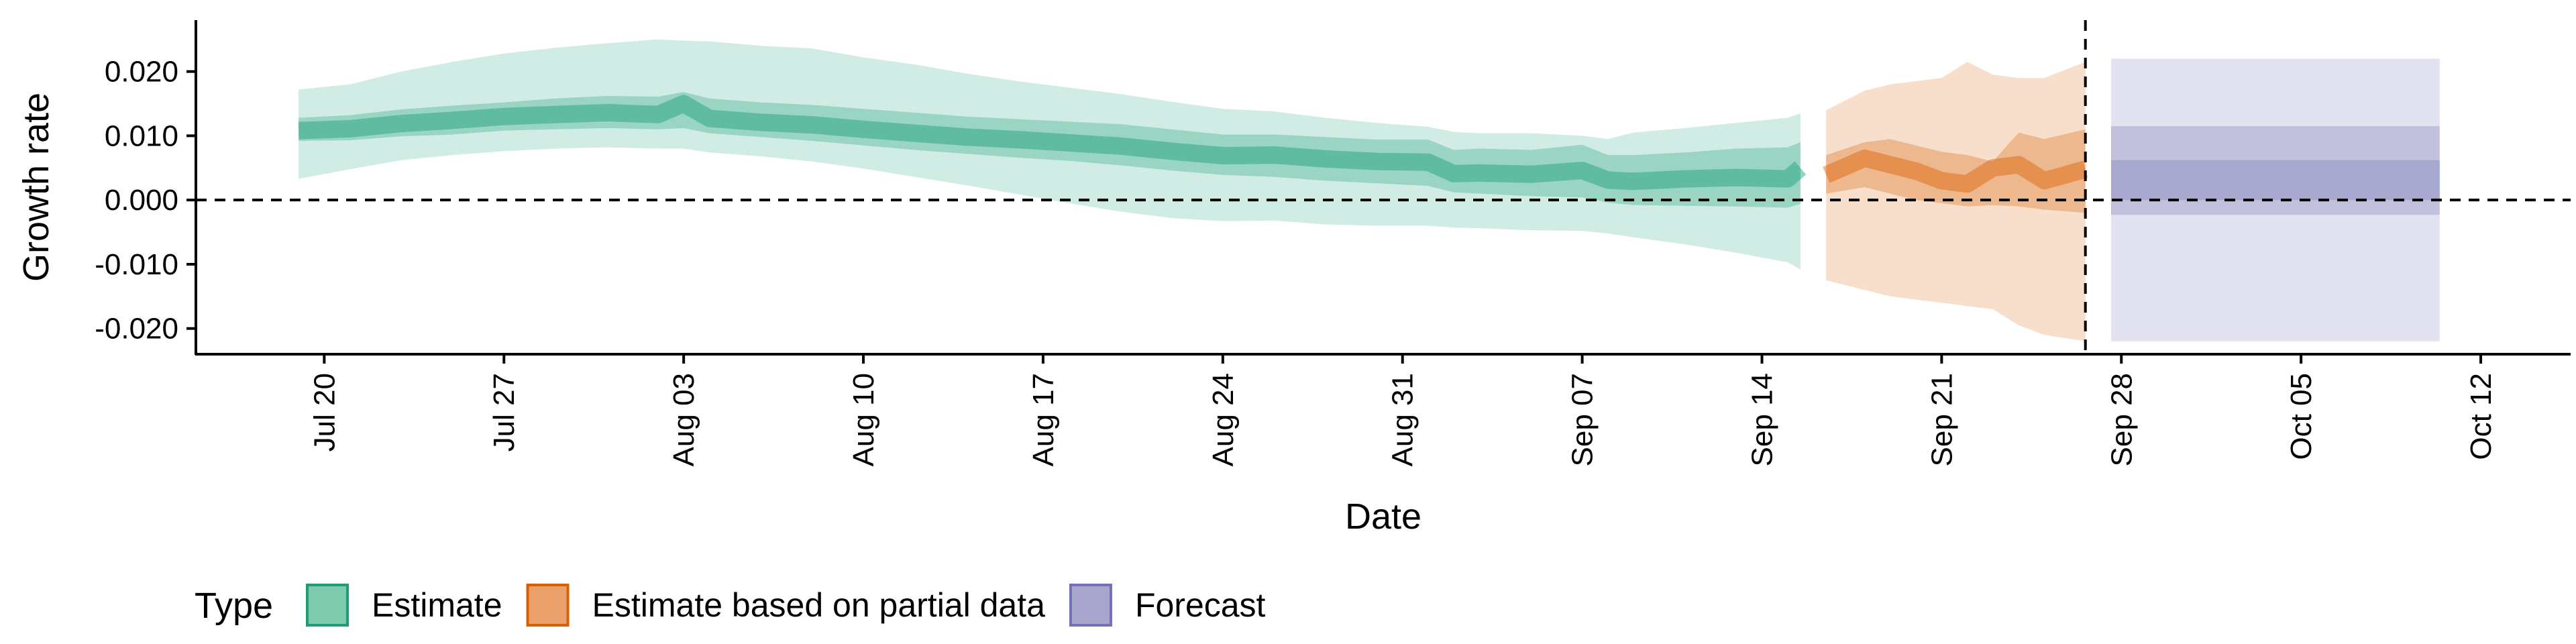  Describe the element at coordinates (437, 605) in the screenshot. I see `legend-label-estimate: Estimate` at that location.